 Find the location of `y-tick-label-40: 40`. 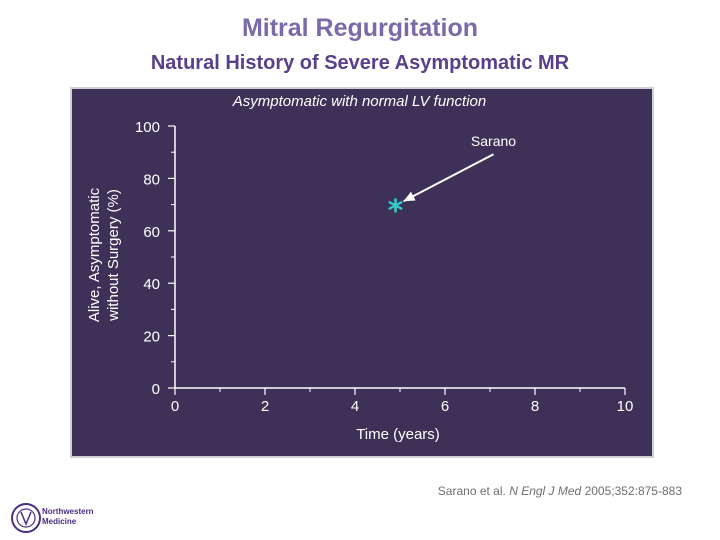

y-tick-label-40: 40 is located at coordinates (151, 284).